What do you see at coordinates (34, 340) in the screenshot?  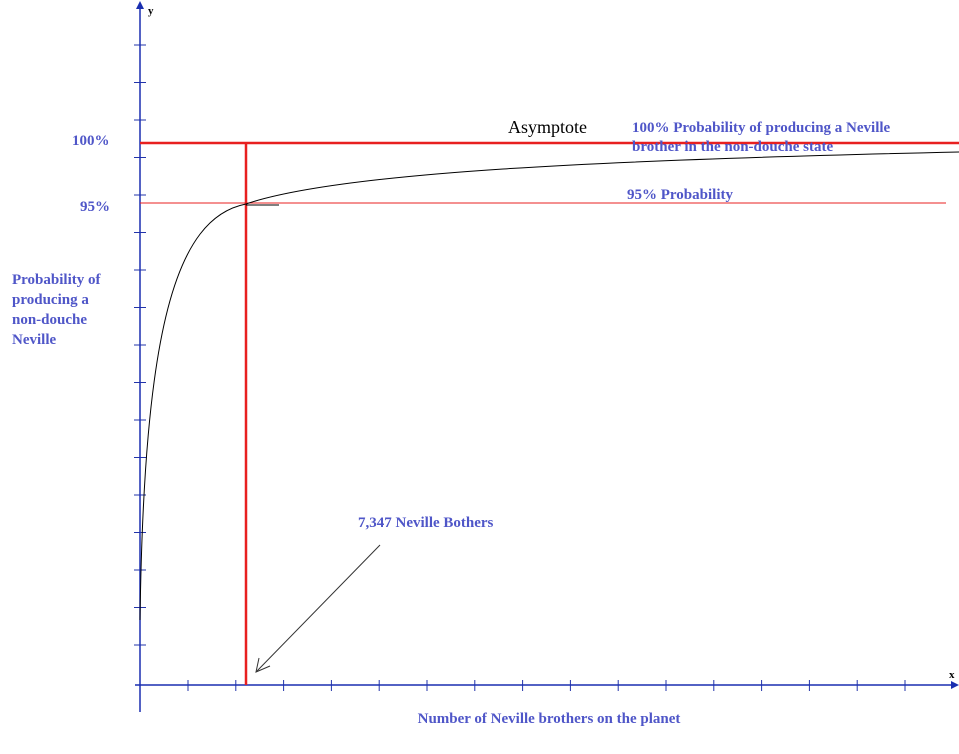 I see `y-axis-title: Neville` at bounding box center [34, 340].